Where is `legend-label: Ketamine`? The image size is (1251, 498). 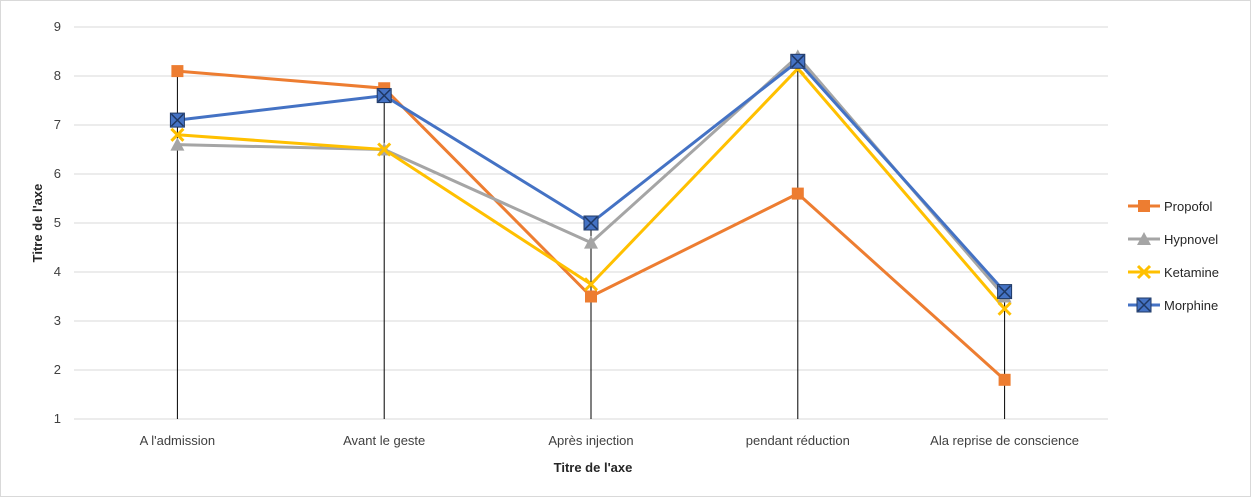 legend-label: Ketamine is located at coordinates (1191, 272).